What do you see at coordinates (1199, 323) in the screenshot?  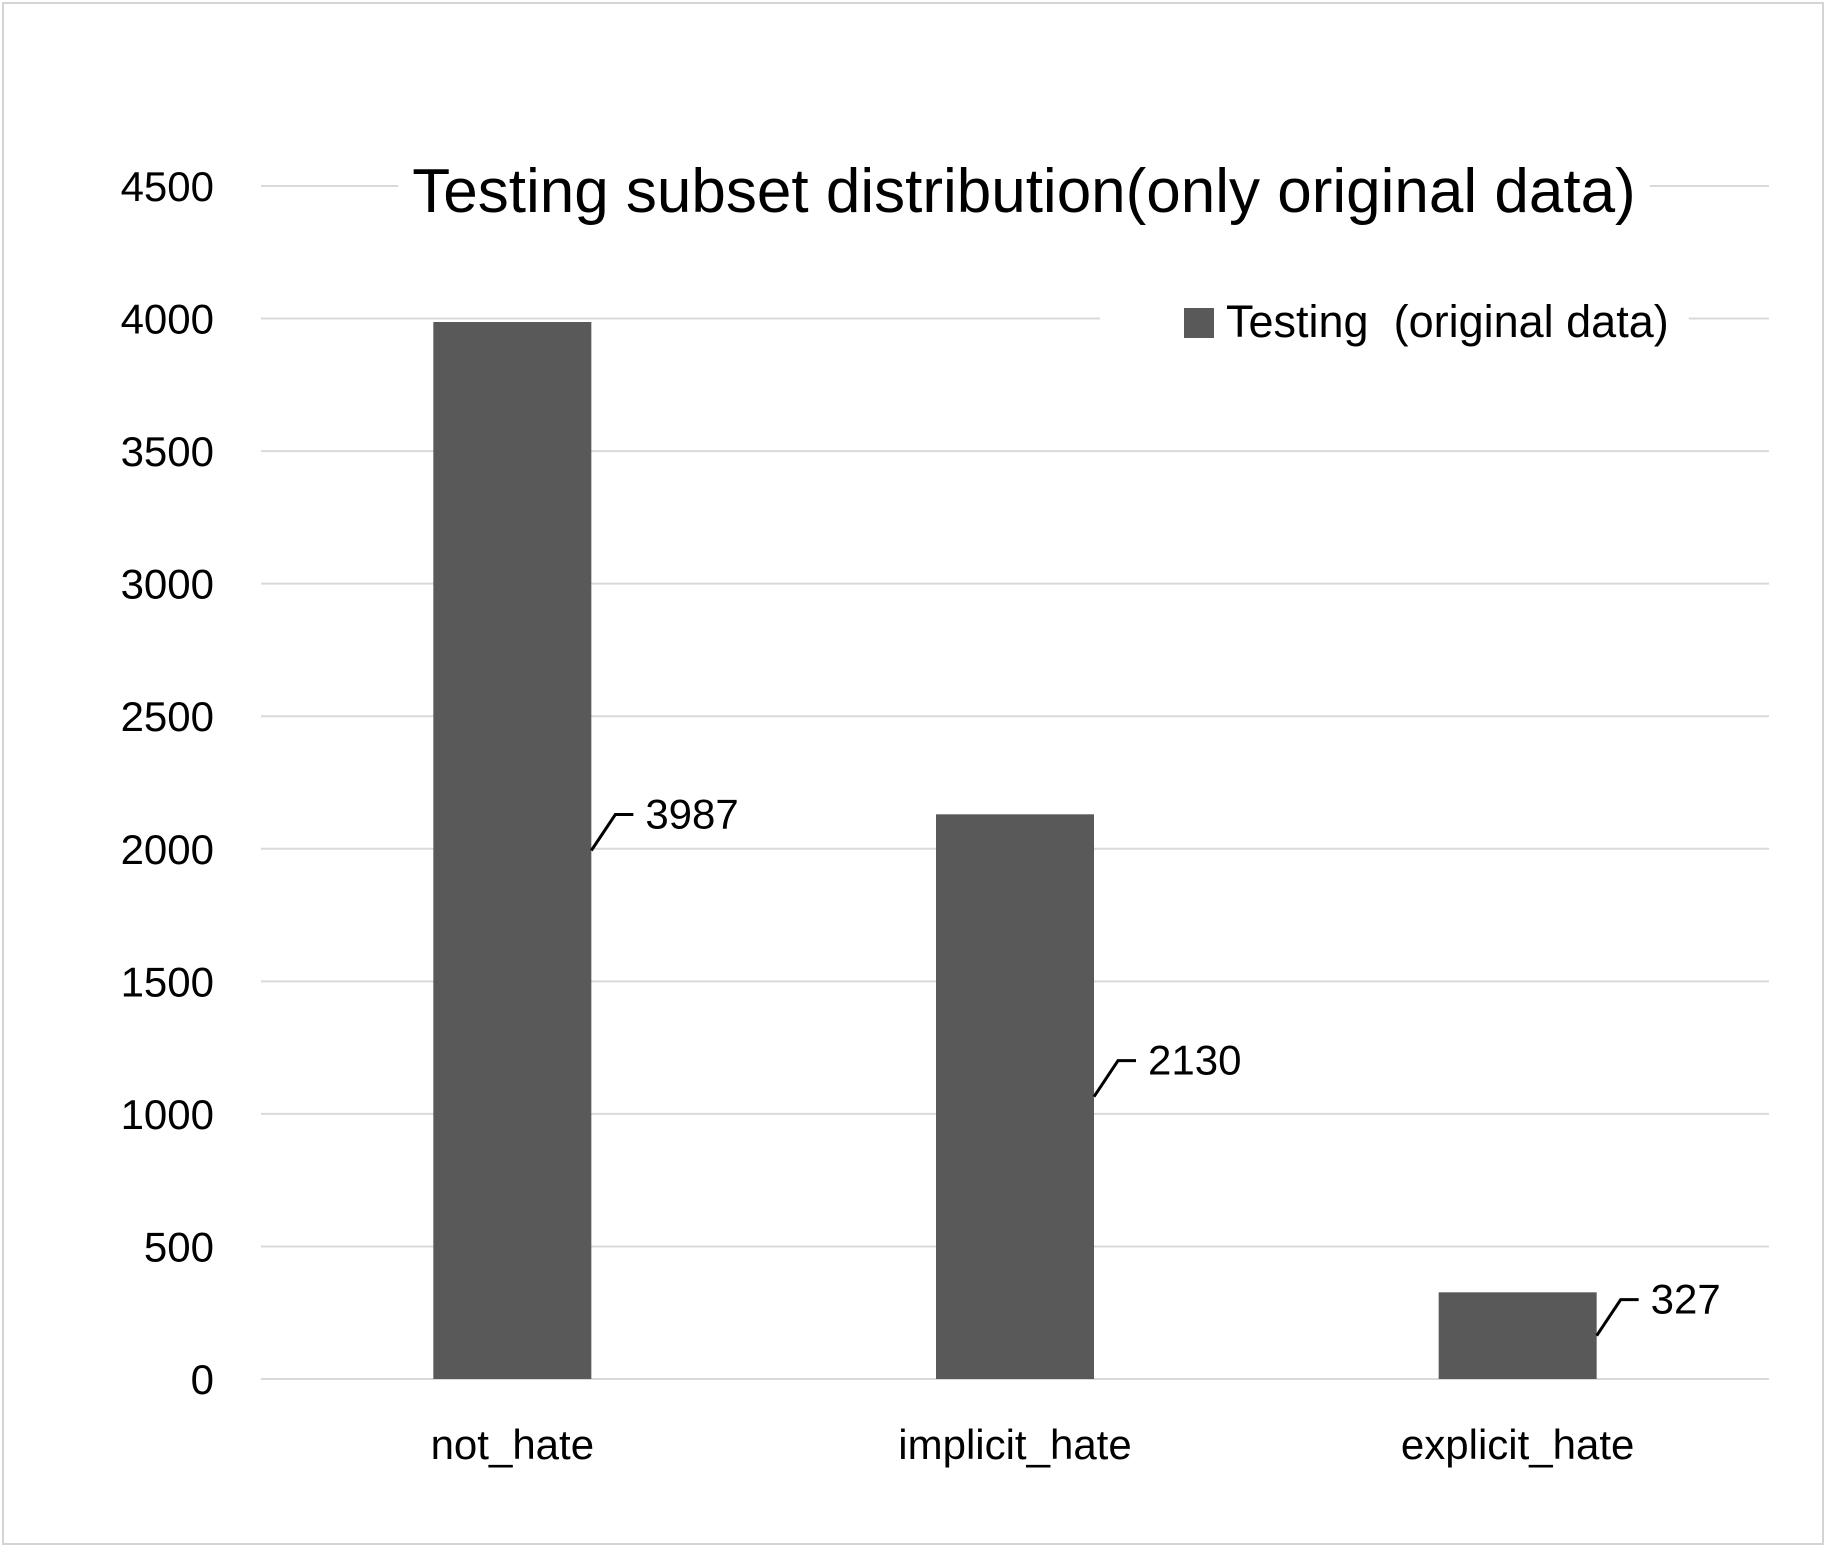 I see `legend-swatch` at bounding box center [1199, 323].